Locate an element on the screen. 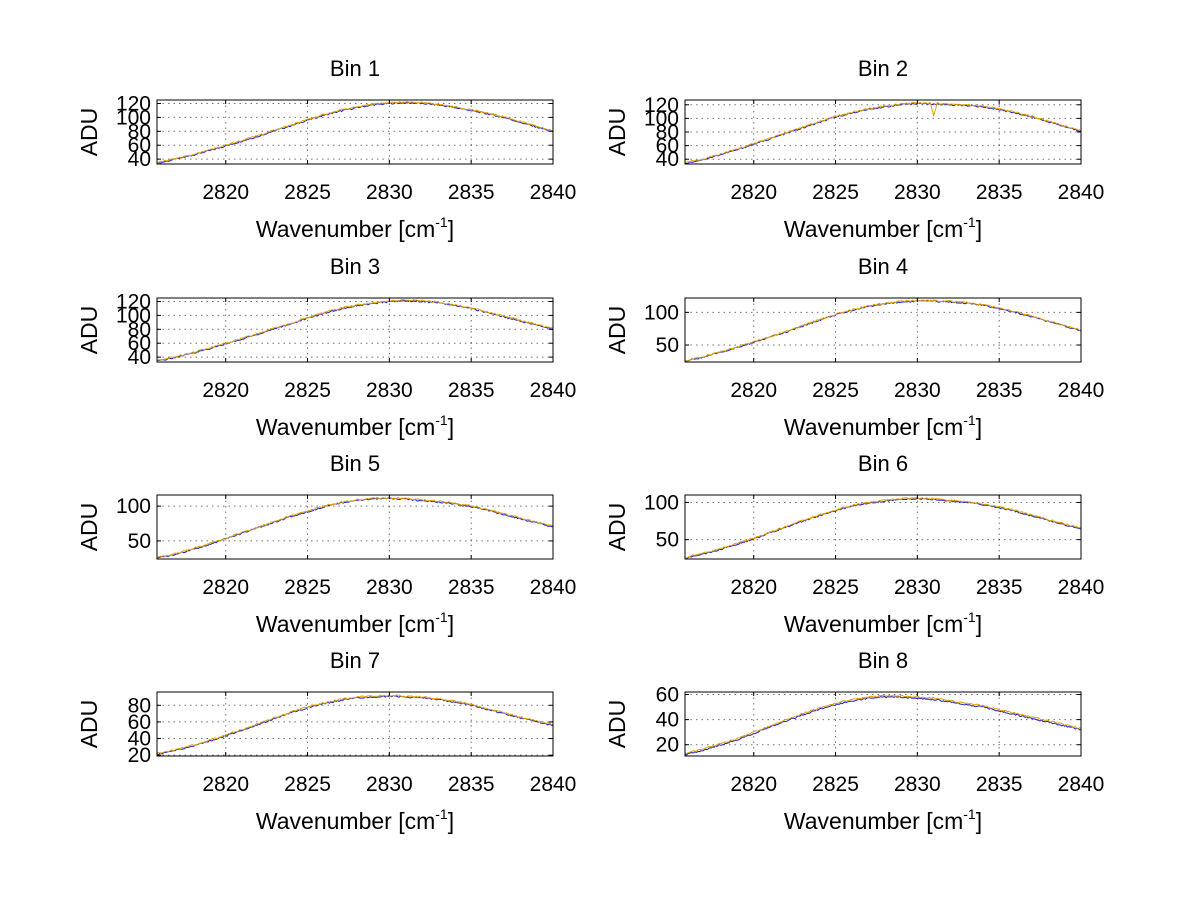 Image resolution: width=1200 pixels, height=901 pixels. chart-title: Bin 8 is located at coordinates (883, 660).